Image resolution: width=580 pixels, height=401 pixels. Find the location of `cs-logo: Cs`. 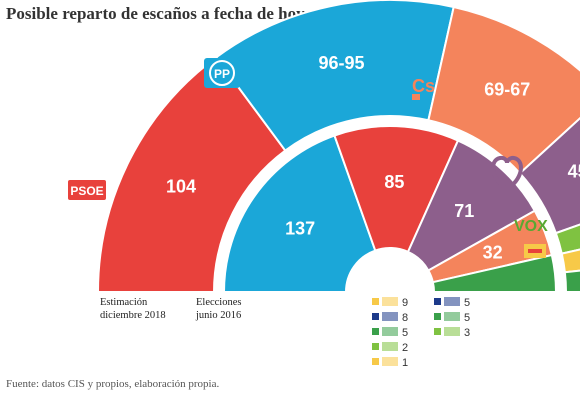

cs-logo: Cs is located at coordinates (423, 88).